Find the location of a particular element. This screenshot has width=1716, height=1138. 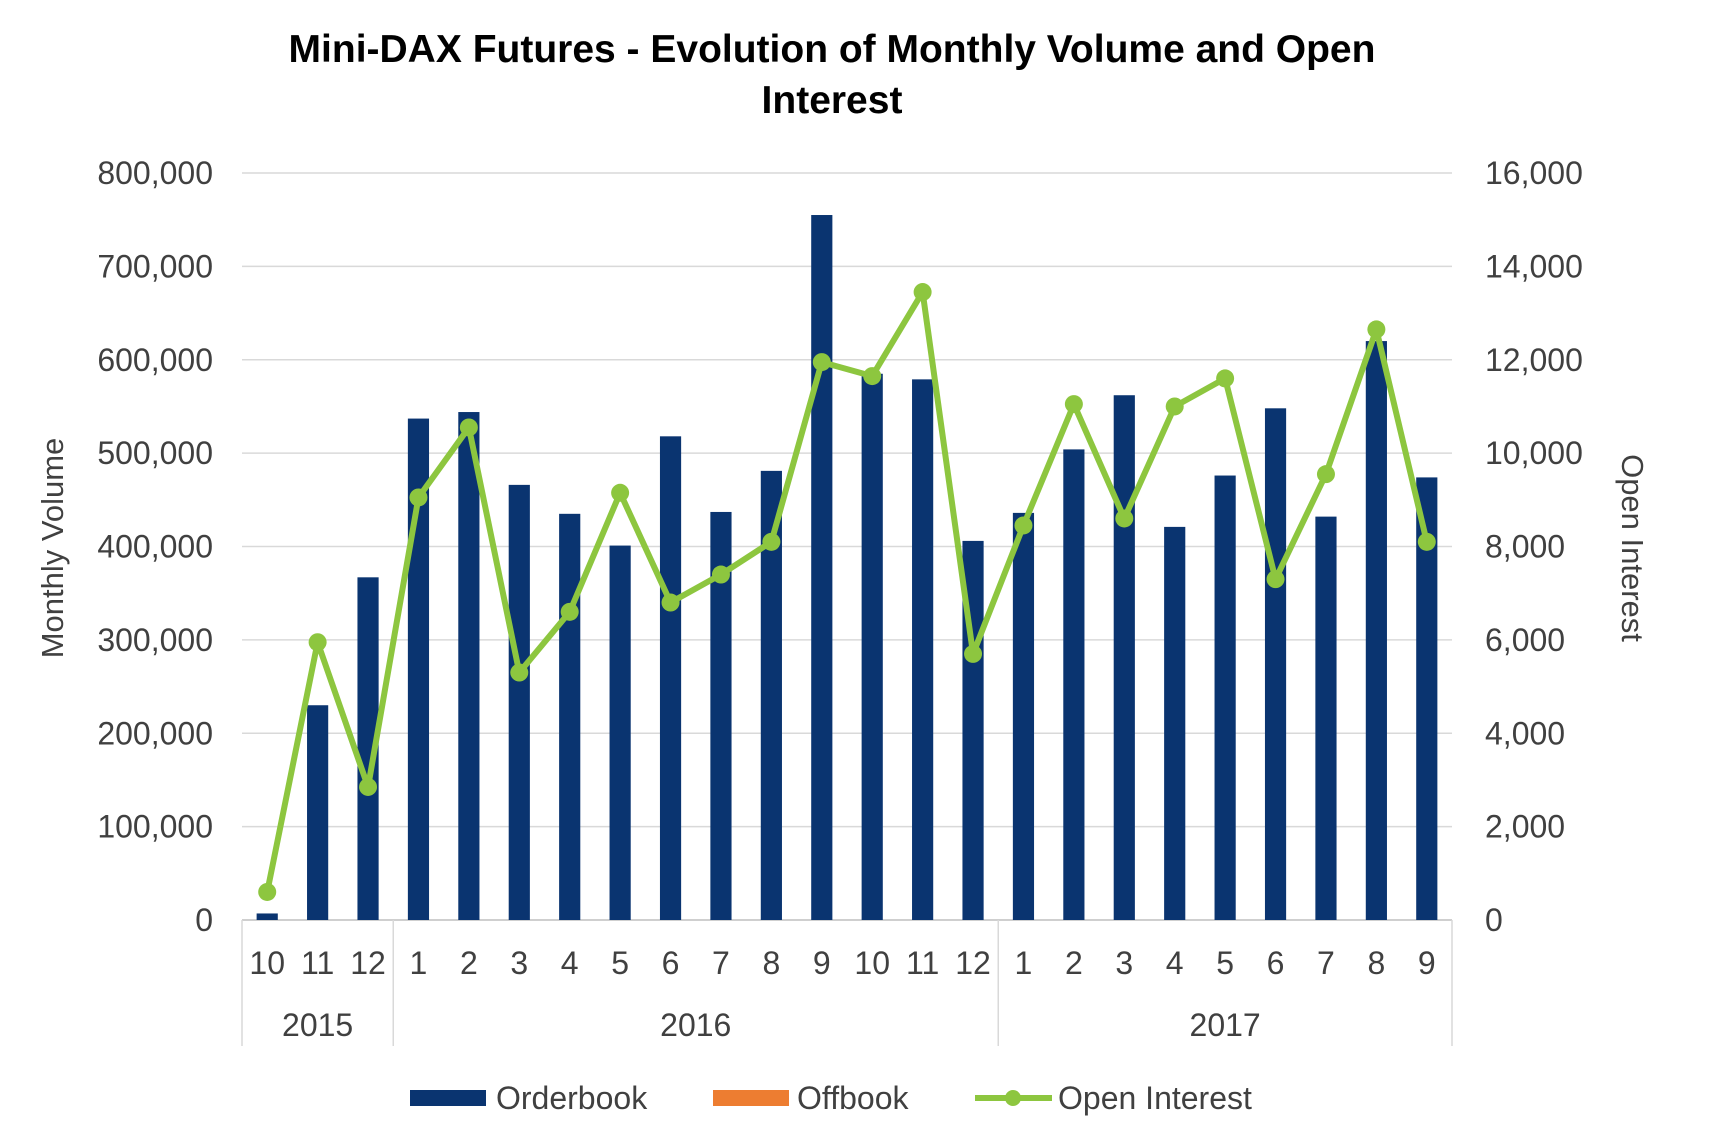

right-tick-label: 6,000 is located at coordinates (1525, 640).